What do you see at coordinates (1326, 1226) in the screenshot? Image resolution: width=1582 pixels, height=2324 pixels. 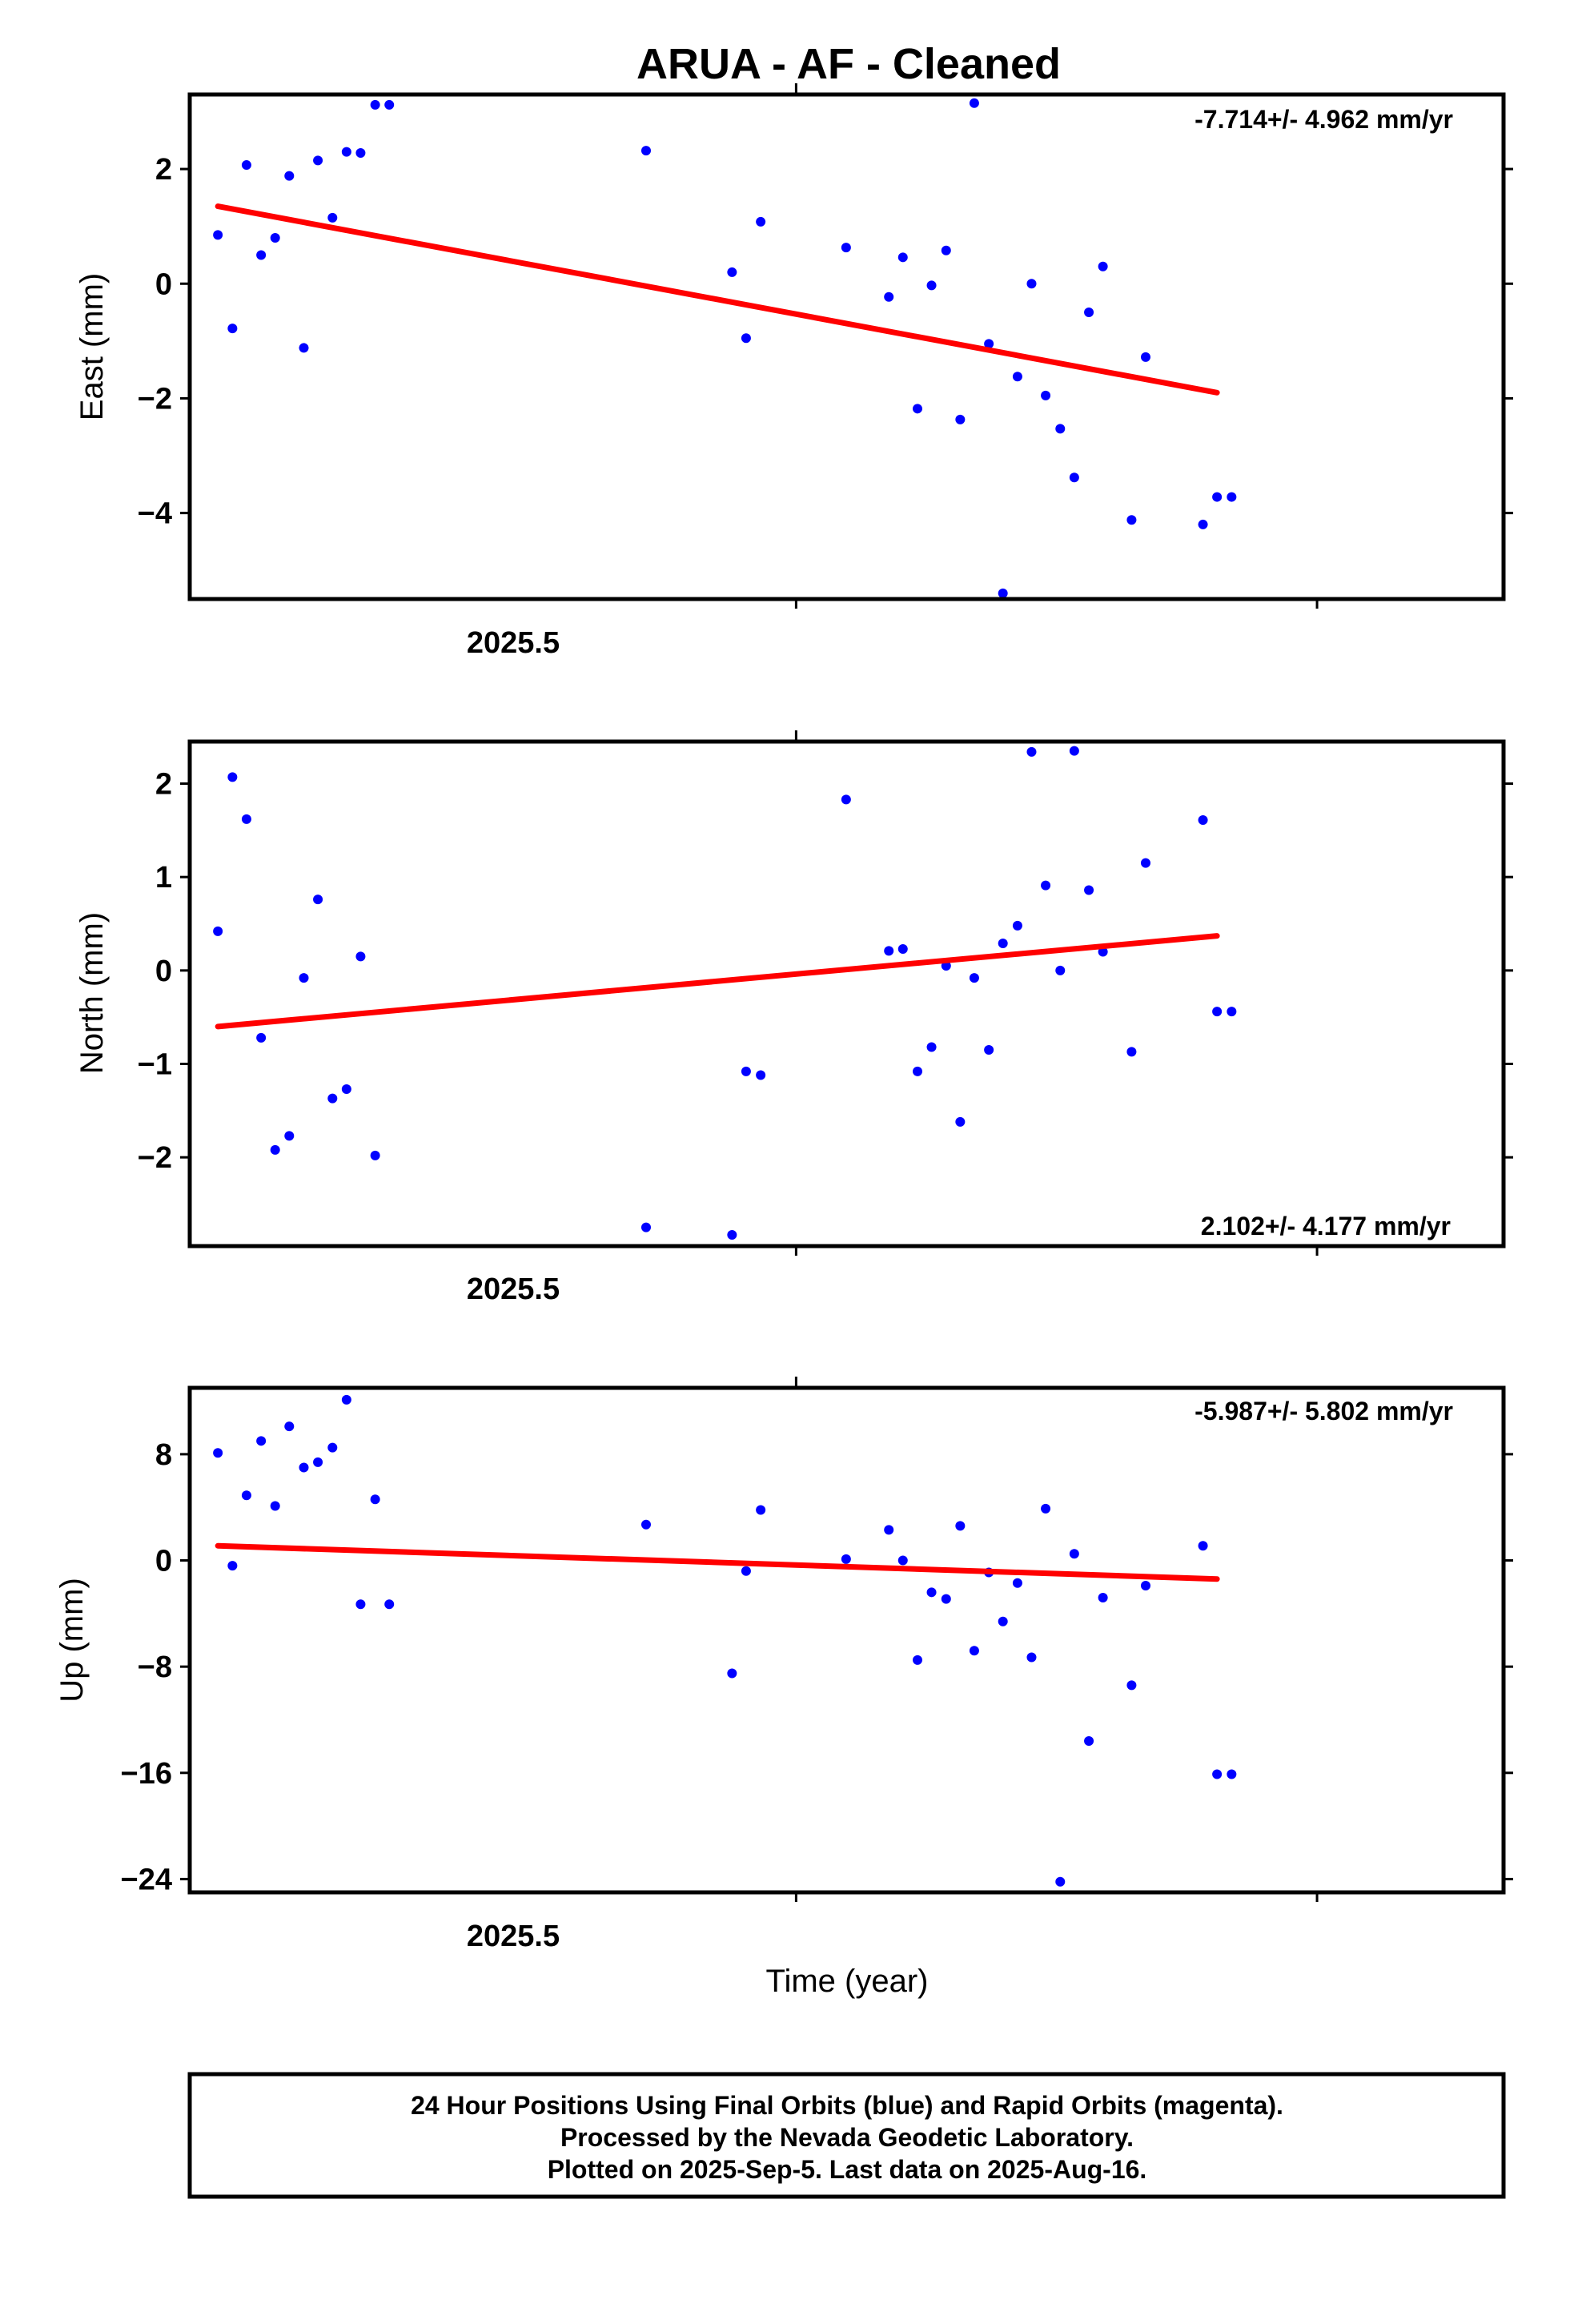 I see `north-rate-label: 2.102+/- 4.177 mm/yr` at bounding box center [1326, 1226].